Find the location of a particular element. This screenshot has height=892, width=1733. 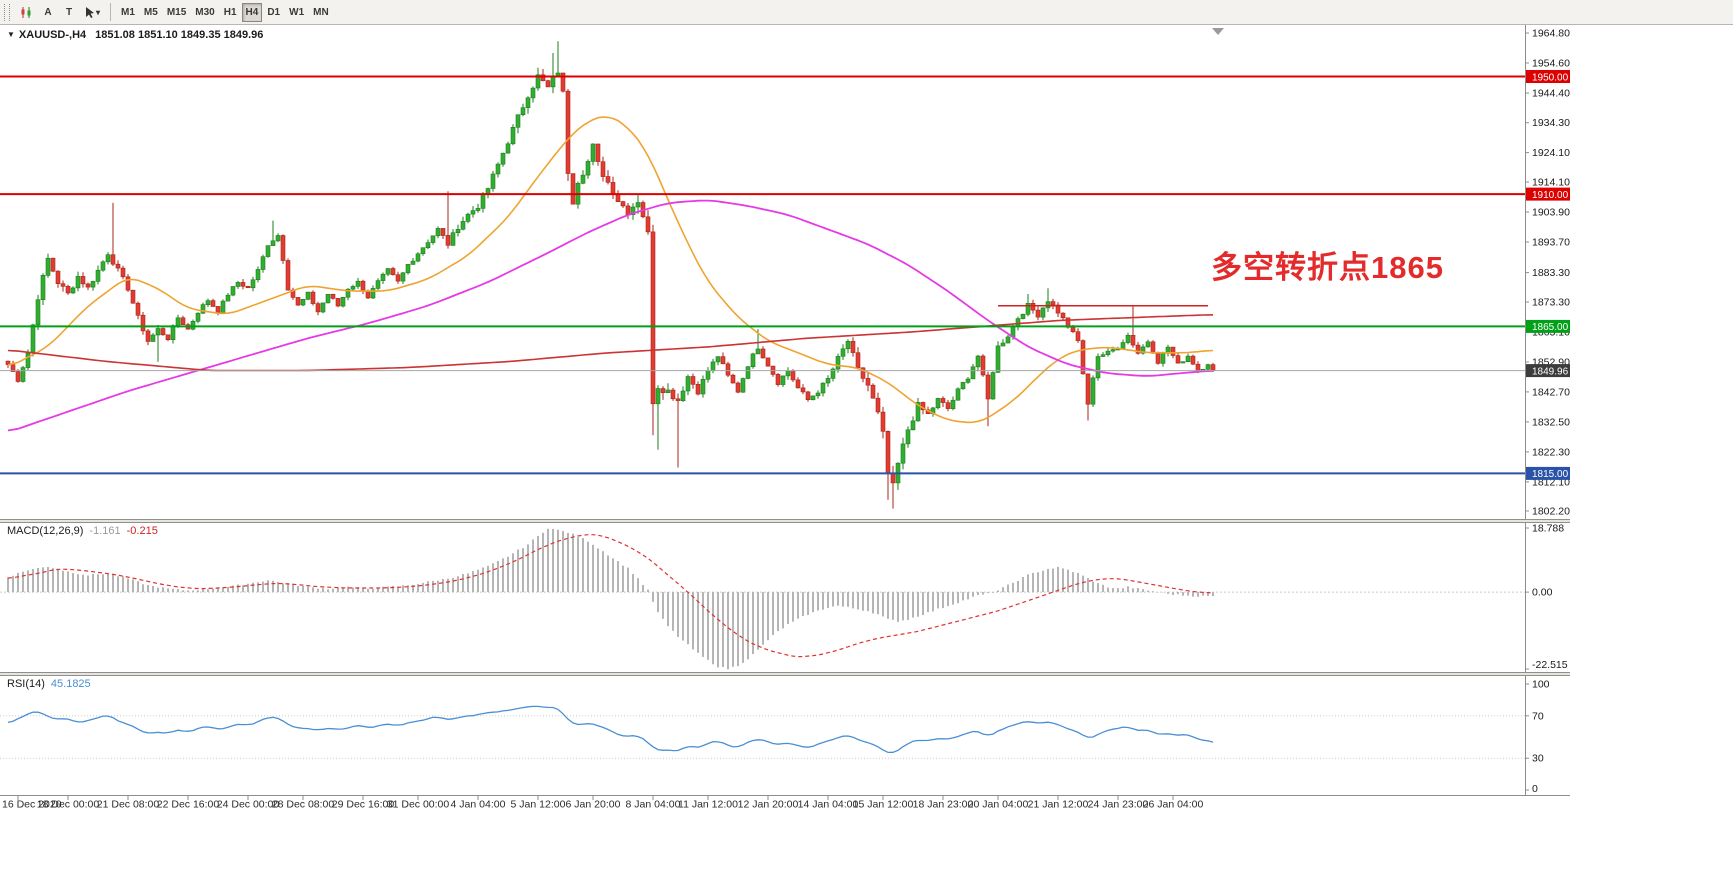

price-tag-1950.00 is located at coordinates (1548, 76).